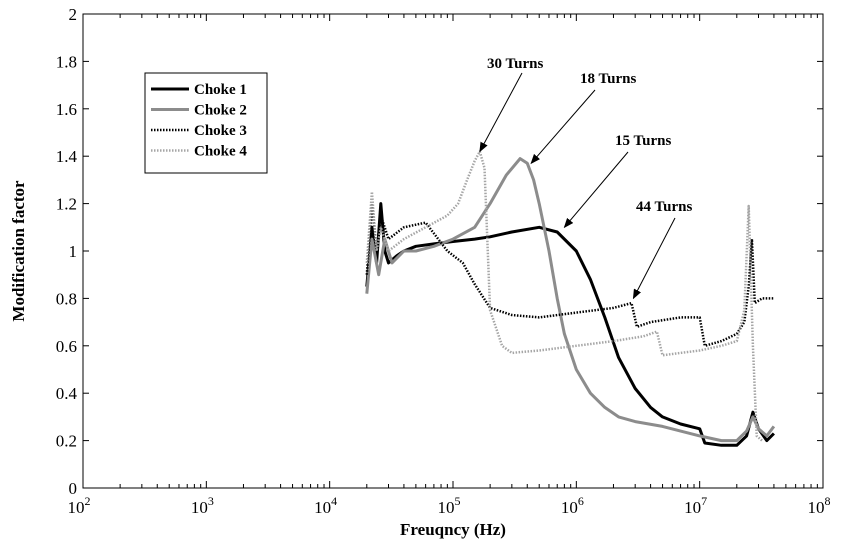 This screenshot has height=542, width=854. I want to click on annotation-label-1: 30 Turns, so click(515, 64).